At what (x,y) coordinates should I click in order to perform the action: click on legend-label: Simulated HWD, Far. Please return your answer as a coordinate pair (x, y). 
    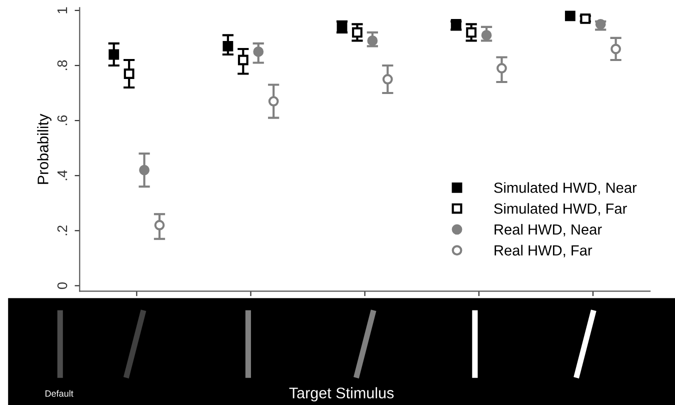
    Looking at the image, I should click on (560, 209).